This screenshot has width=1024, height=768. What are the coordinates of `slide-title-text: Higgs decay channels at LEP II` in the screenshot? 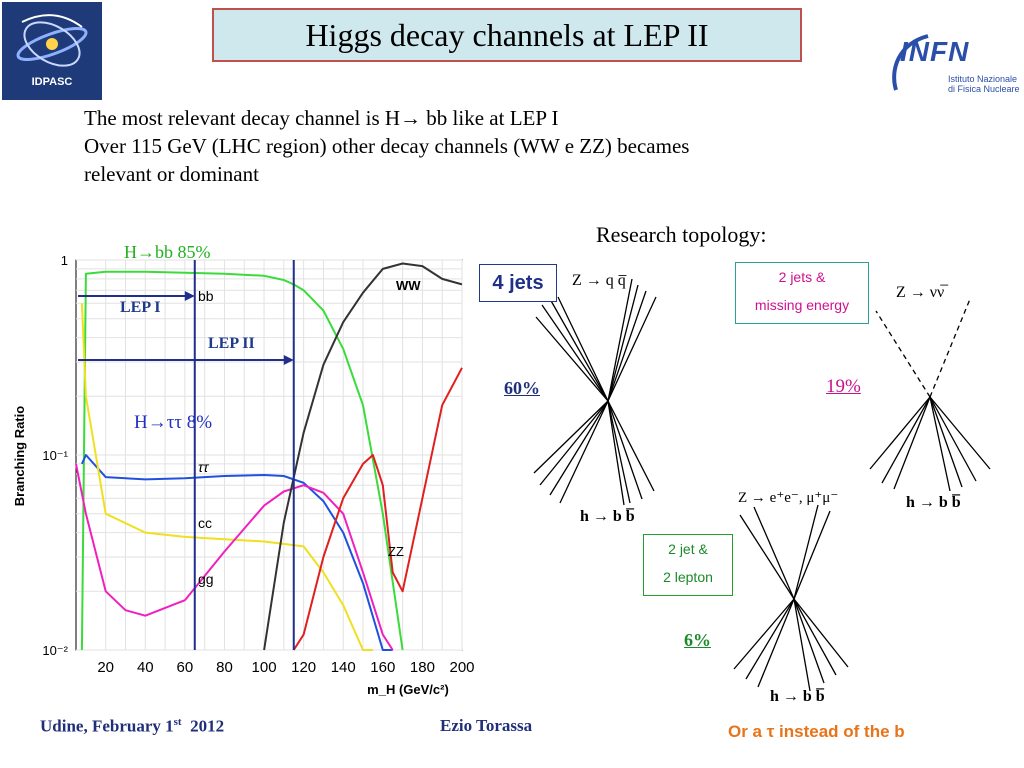 It's located at (507, 34).